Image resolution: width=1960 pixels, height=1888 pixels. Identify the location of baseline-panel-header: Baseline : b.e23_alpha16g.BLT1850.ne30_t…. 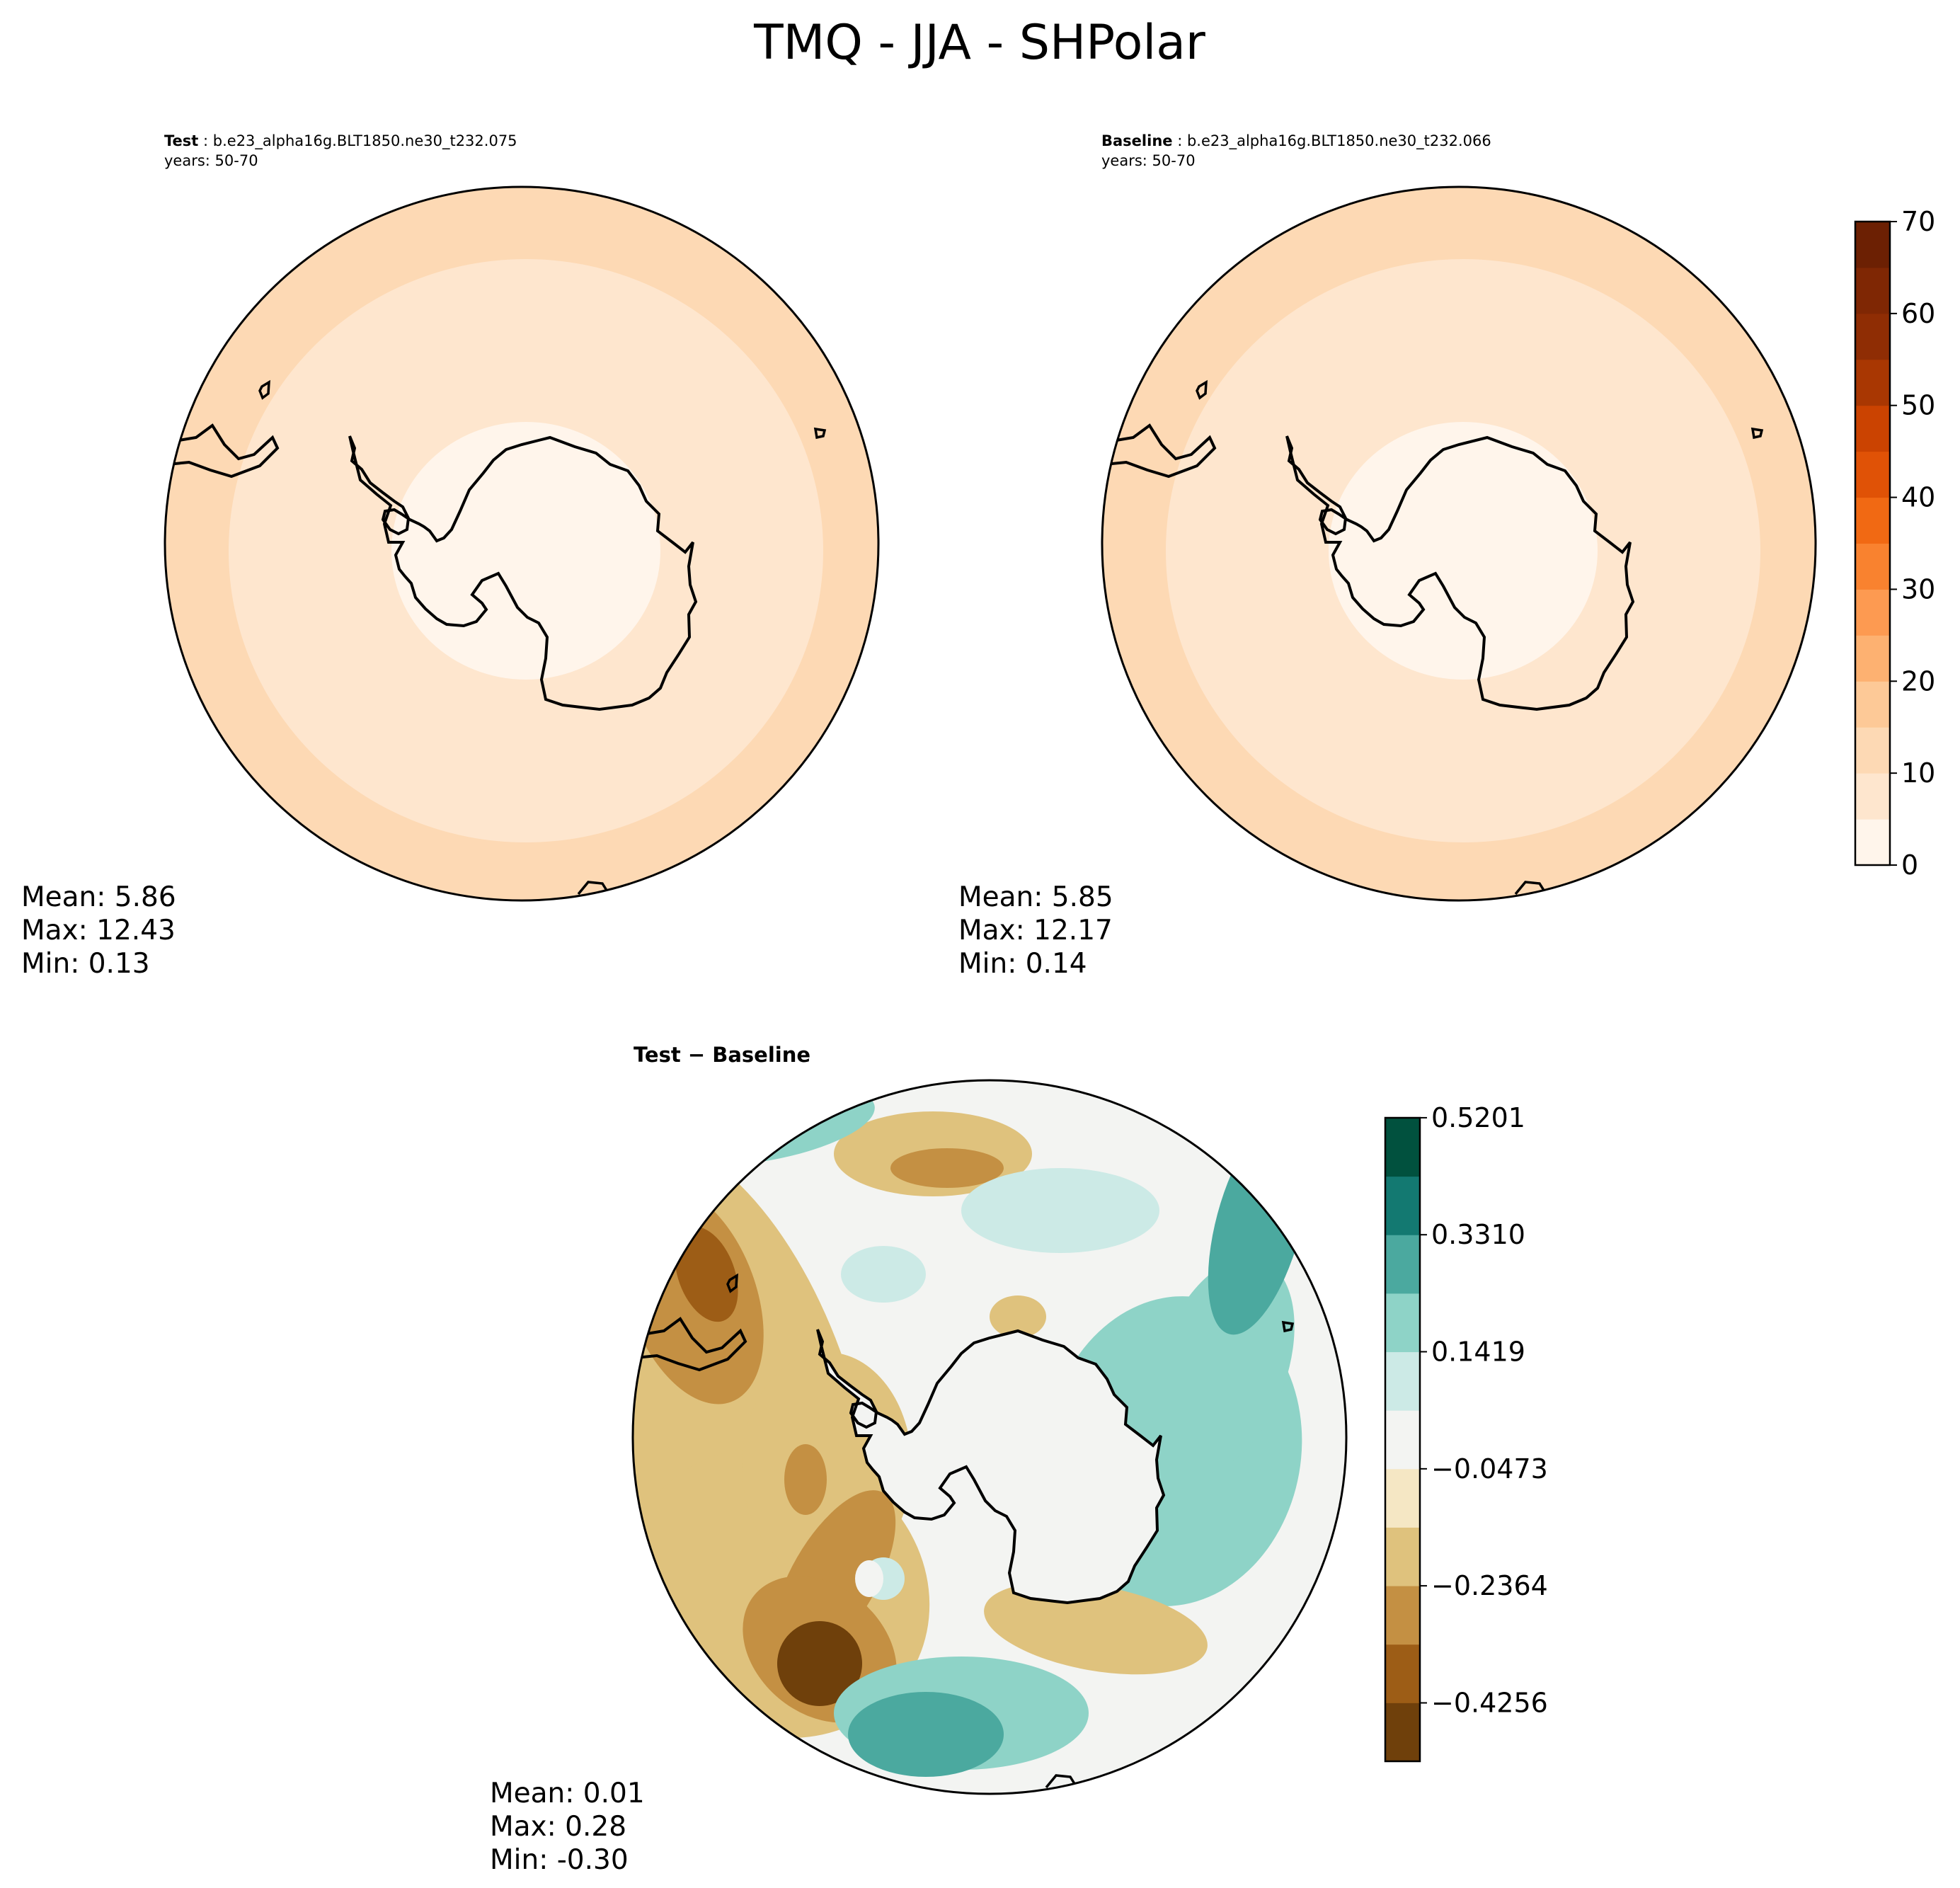
(1296, 141).